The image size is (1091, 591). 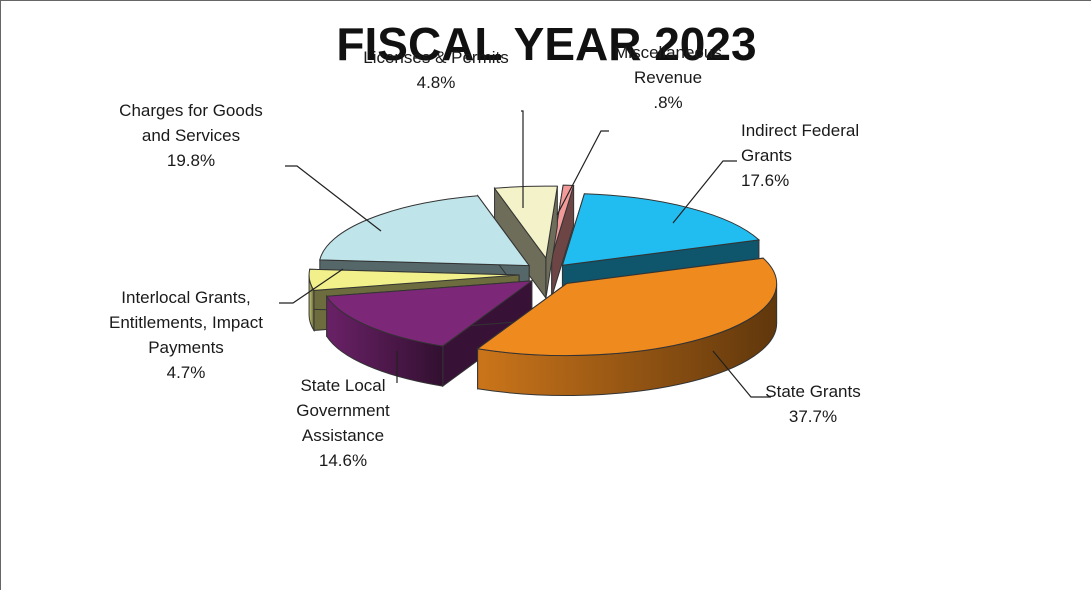 I want to click on slice-label: State Grants 37.7%, so click(x=812, y=404).